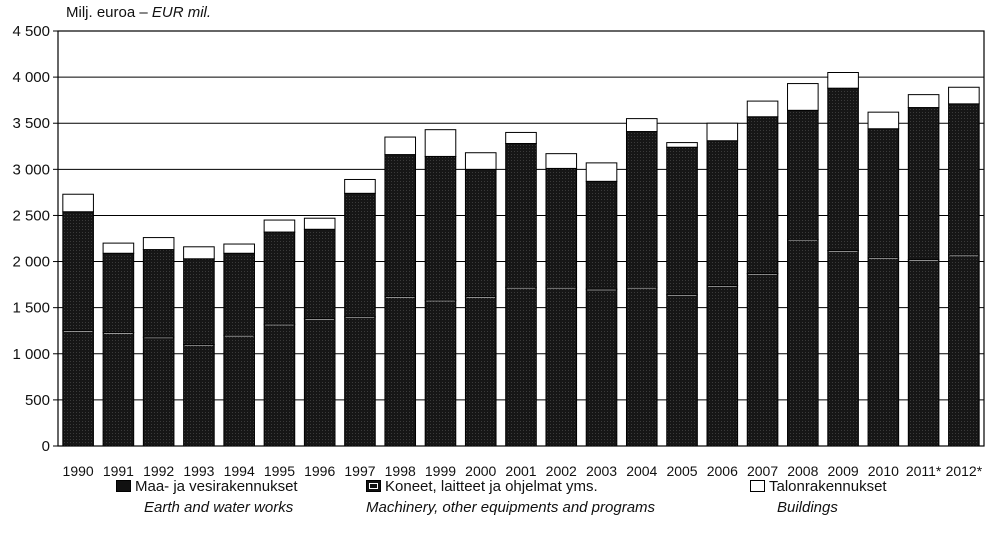 This screenshot has width=989, height=550. What do you see at coordinates (807, 507) in the screenshot?
I see `legend-label-buildings-en: Buildings` at bounding box center [807, 507].